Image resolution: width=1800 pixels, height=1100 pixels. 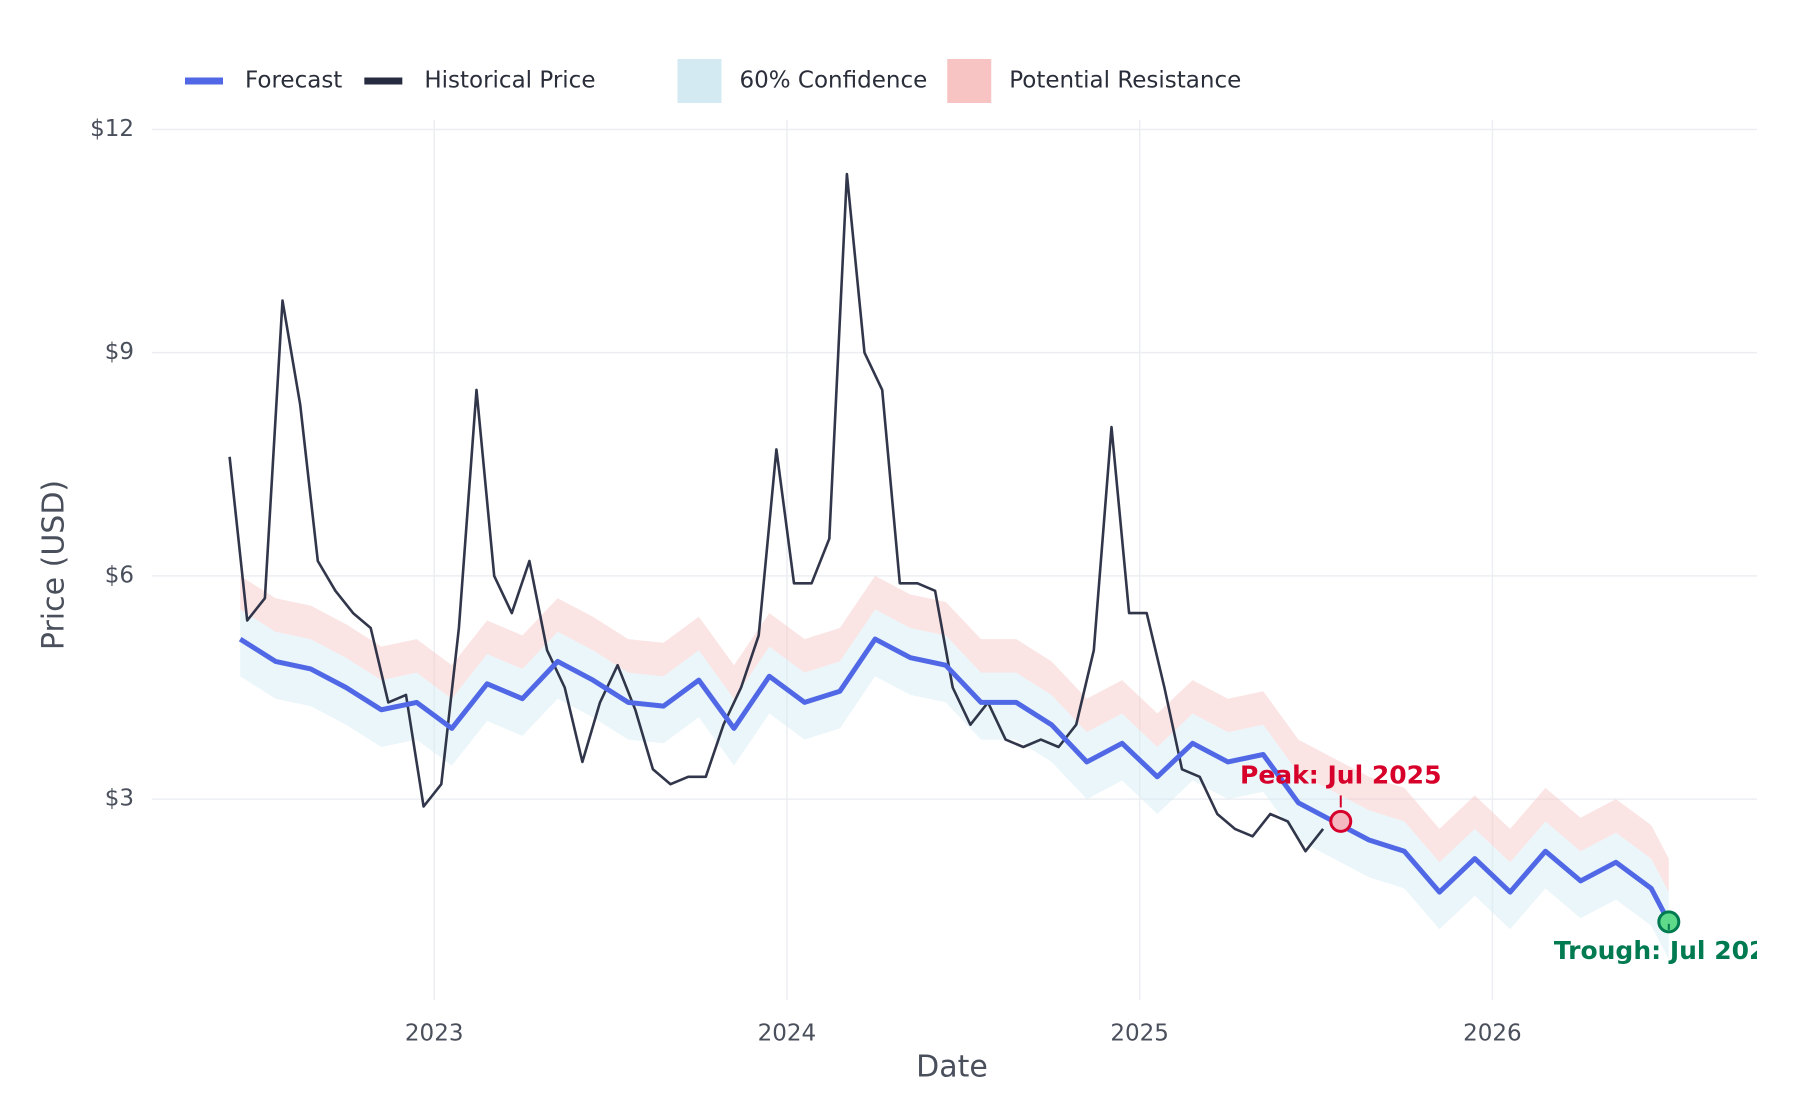 What do you see at coordinates (509, 81) in the screenshot?
I see `legend-label: Historical Price` at bounding box center [509, 81].